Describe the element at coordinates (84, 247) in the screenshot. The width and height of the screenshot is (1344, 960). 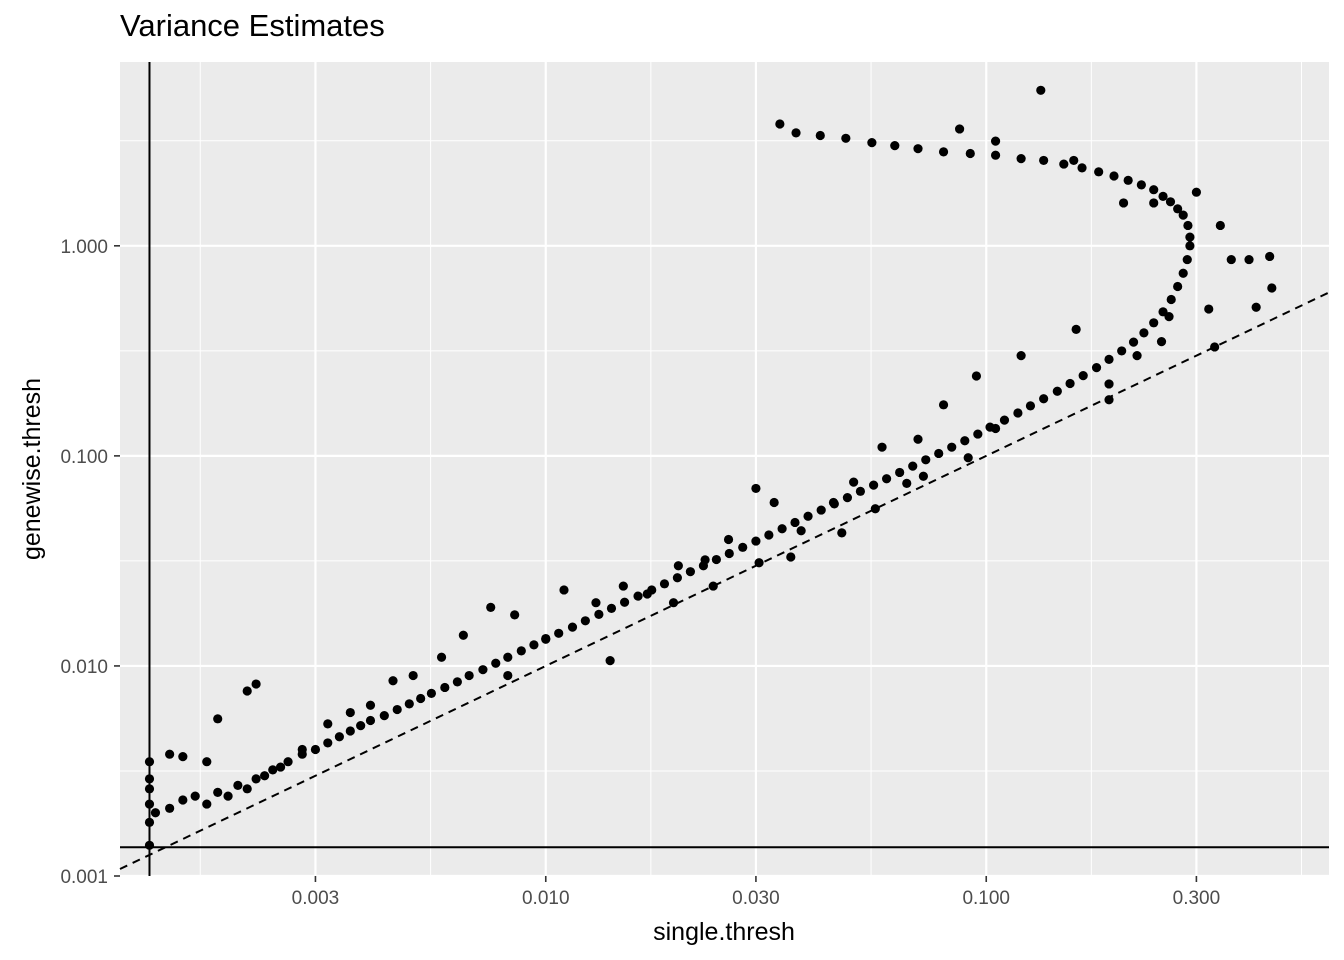
I see `y-tick-label: 1.000` at that location.